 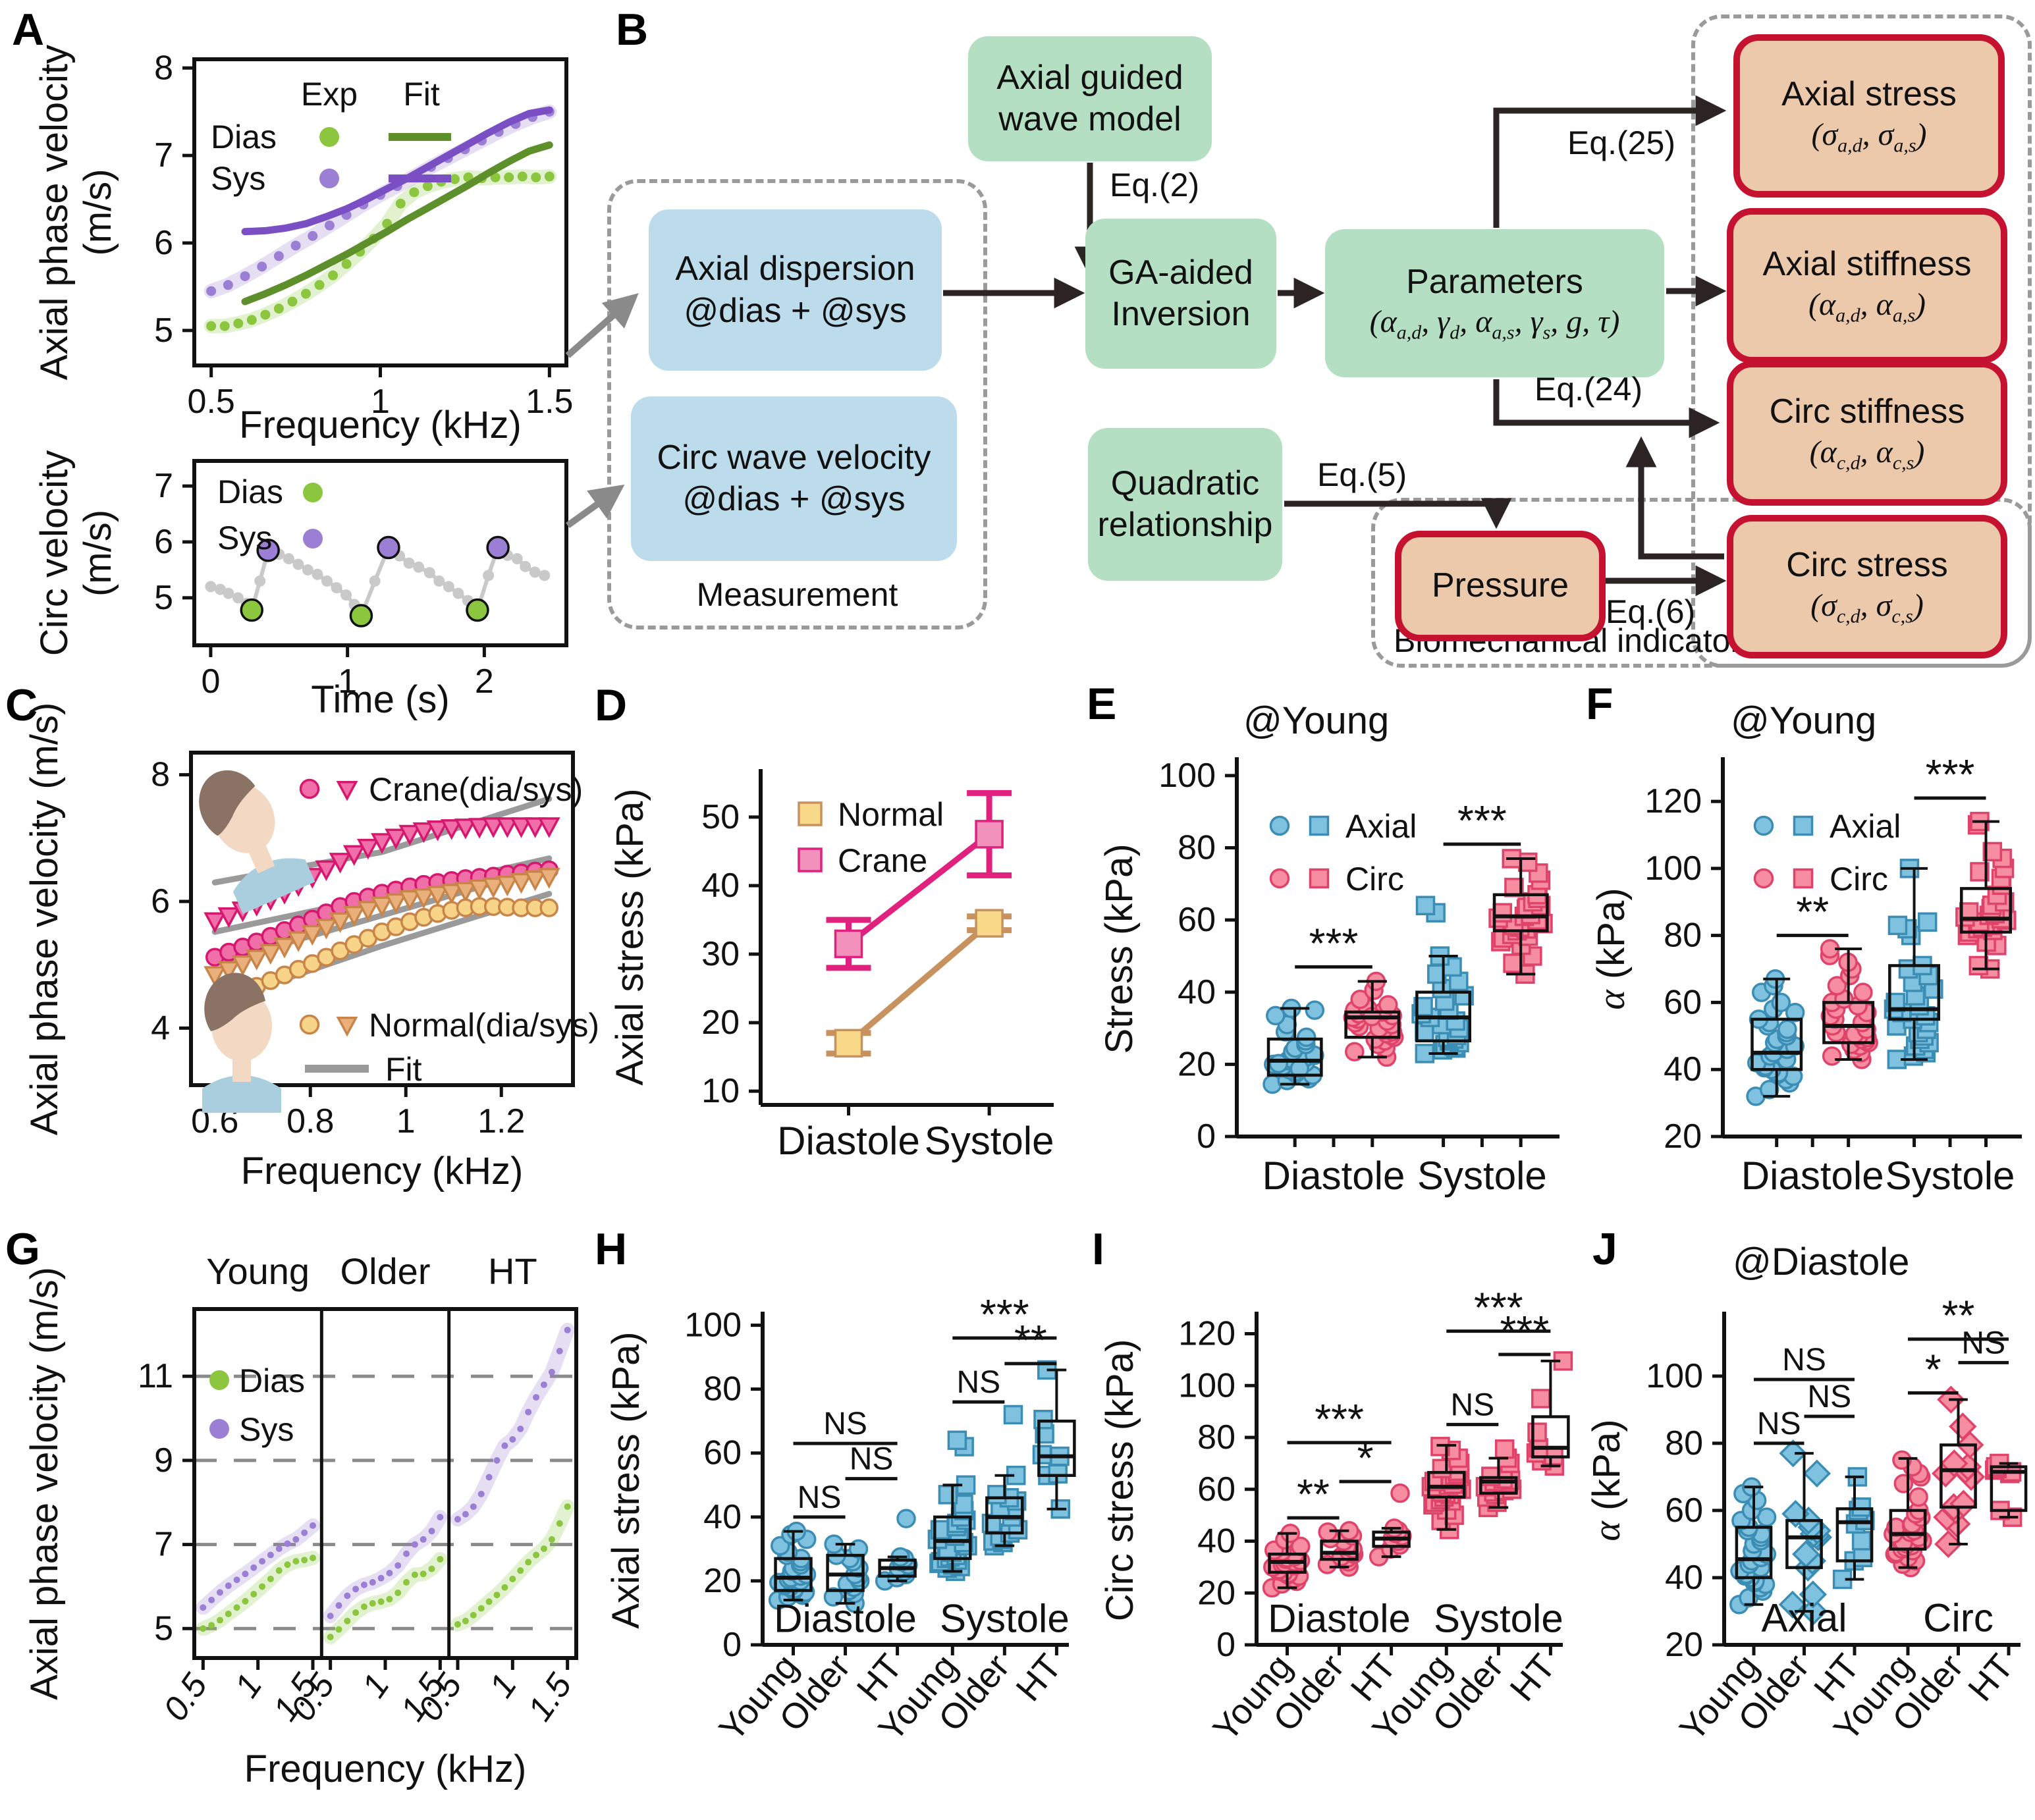 I want to click on flow-node-axial-dispersion: Axial dispersion @dias + @sys, so click(x=796, y=290).